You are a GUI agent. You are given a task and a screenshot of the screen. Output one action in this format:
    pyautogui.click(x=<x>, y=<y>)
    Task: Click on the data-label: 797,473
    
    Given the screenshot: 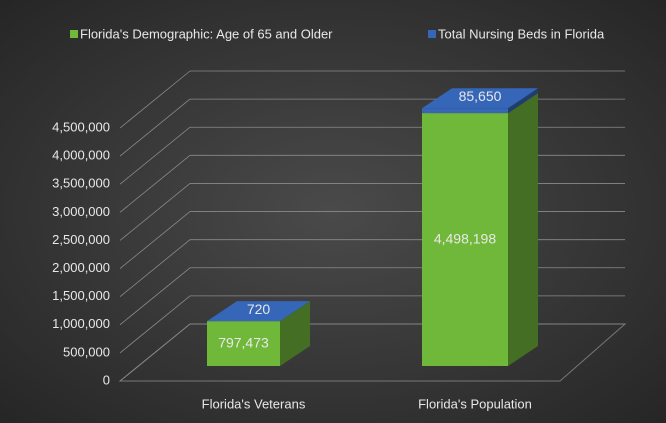 What is the action you would take?
    pyautogui.click(x=243, y=342)
    